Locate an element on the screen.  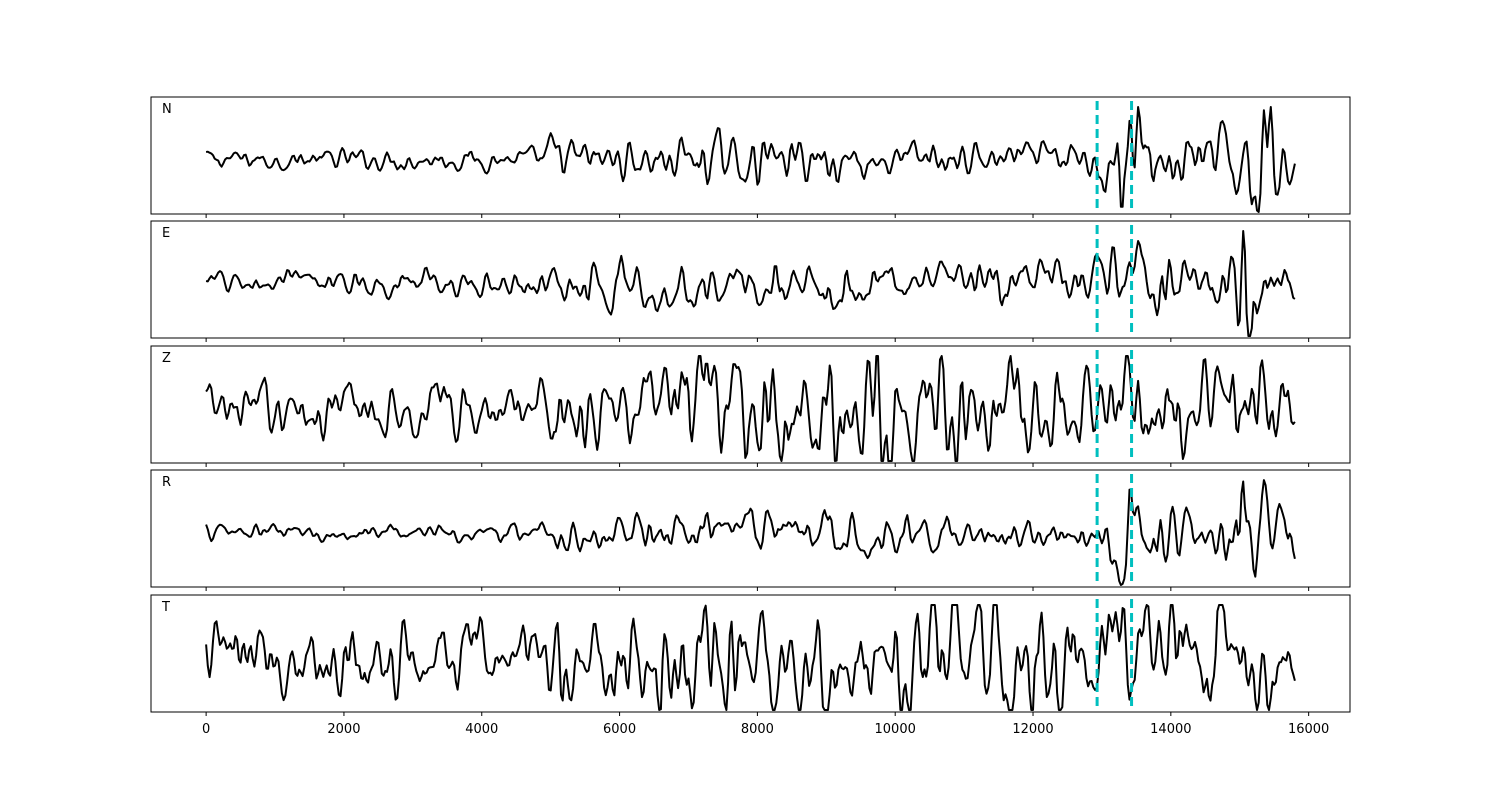
panel-label: R is located at coordinates (166, 482).